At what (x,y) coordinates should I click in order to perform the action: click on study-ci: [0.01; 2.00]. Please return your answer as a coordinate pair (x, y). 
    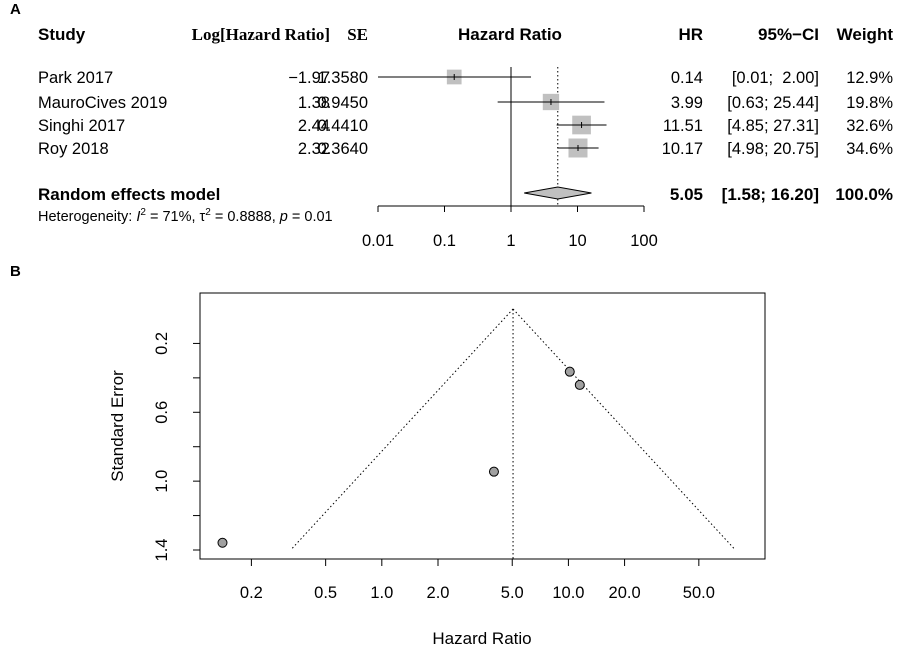
    Looking at the image, I should click on (775, 78).